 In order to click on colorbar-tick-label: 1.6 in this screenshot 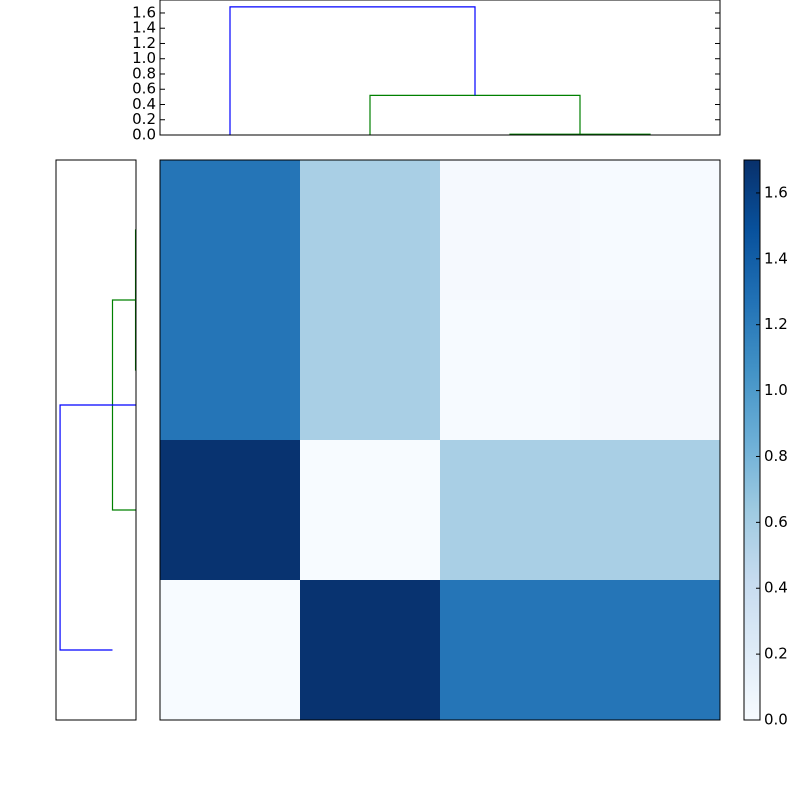, I will do `click(776, 192)`.